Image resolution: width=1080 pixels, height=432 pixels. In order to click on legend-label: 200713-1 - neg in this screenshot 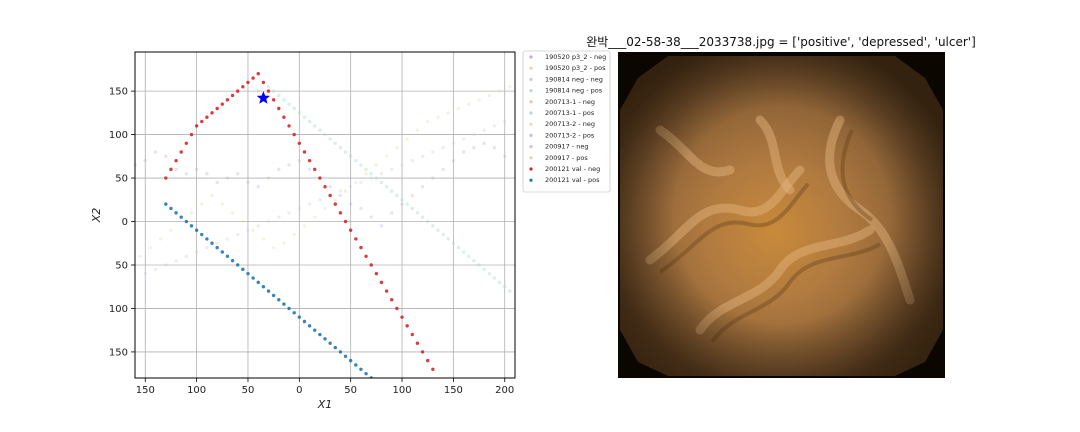, I will do `click(570, 102)`.